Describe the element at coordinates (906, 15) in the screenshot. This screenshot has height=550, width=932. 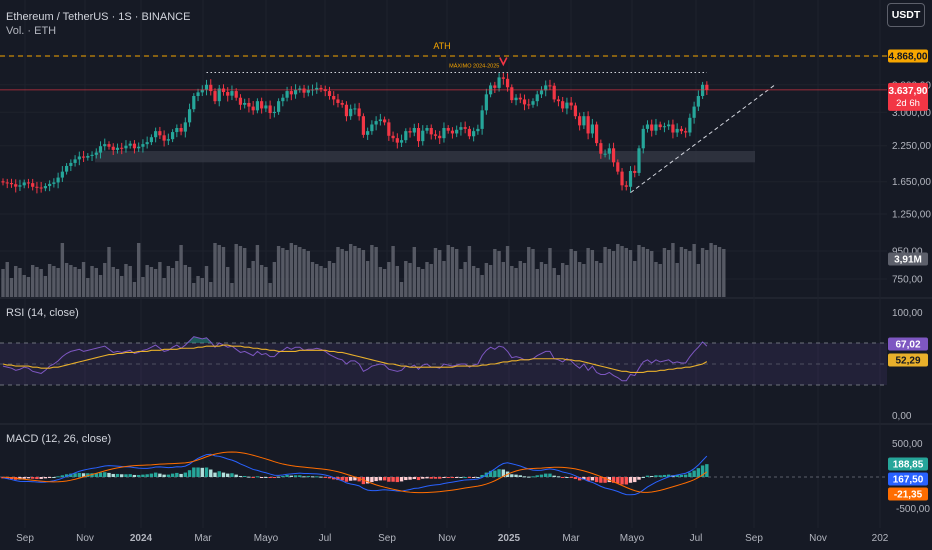
I see `currency-button: USDT` at that location.